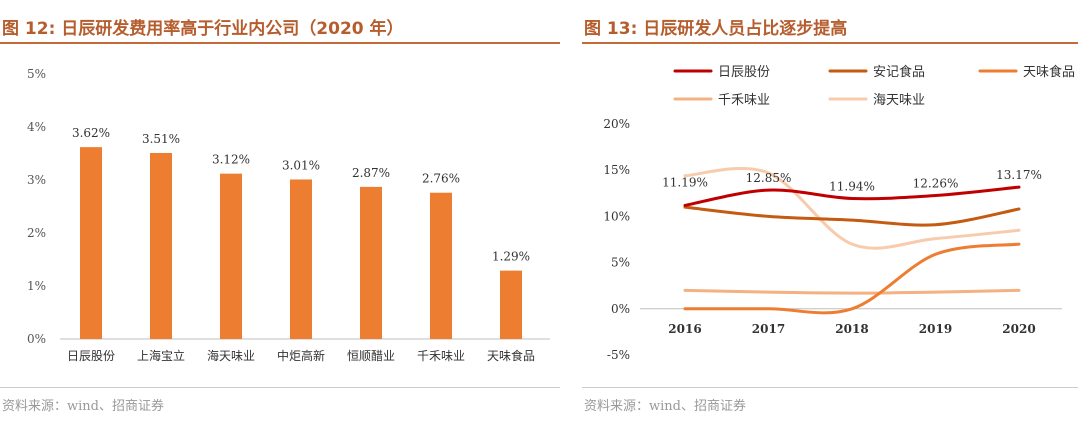  I want to click on y-tick-label: 4%, so click(36, 127).